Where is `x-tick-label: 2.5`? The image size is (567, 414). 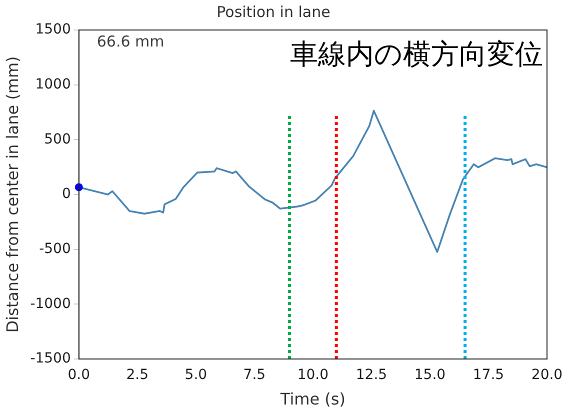
x-tick-label: 2.5 is located at coordinates (137, 375).